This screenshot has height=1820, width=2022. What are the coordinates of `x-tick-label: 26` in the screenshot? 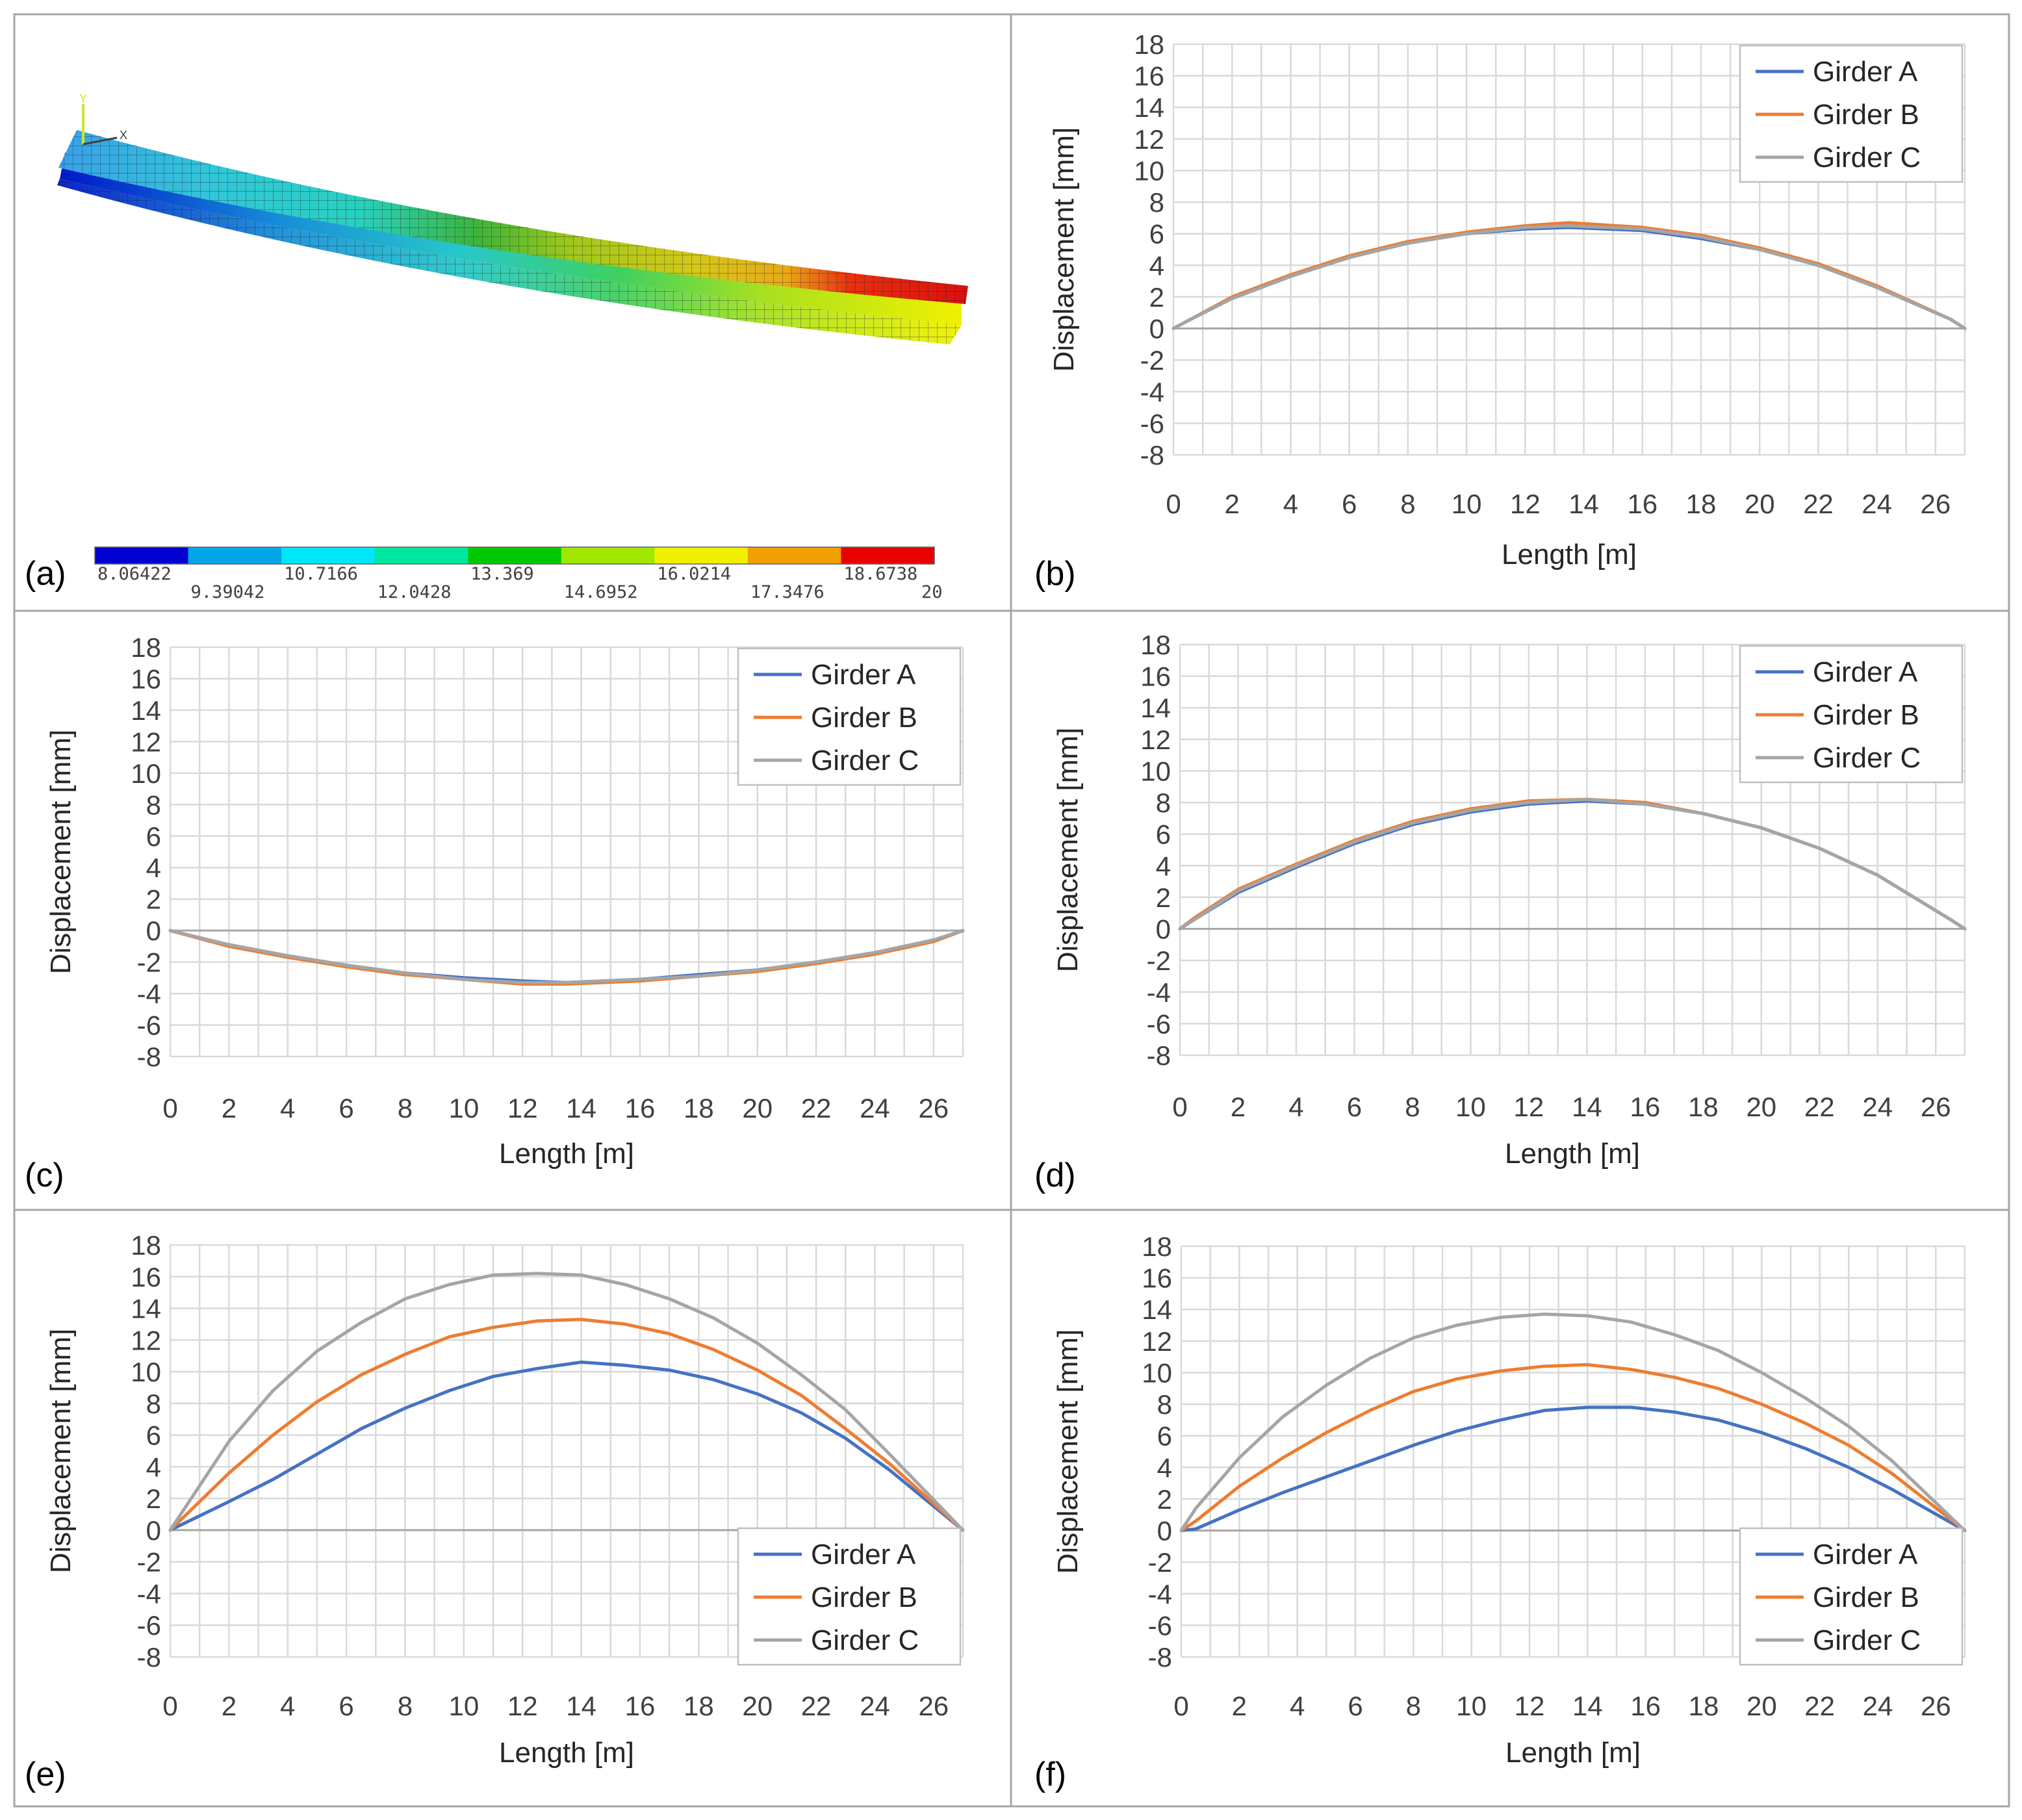 It's located at (933, 1706).